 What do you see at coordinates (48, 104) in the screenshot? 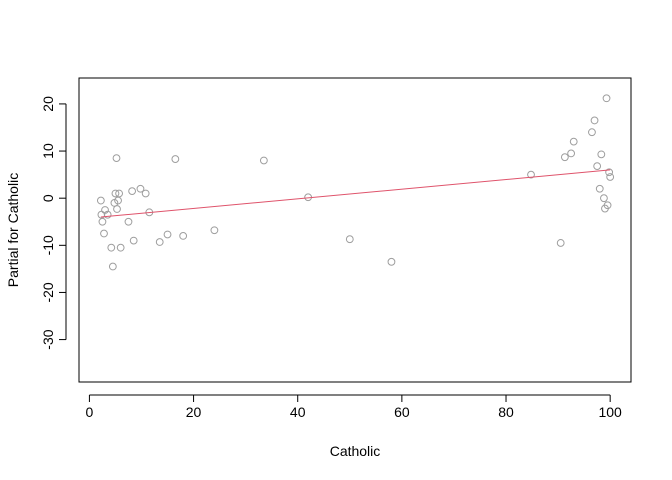
I see `y-tick-label: 20` at bounding box center [48, 104].